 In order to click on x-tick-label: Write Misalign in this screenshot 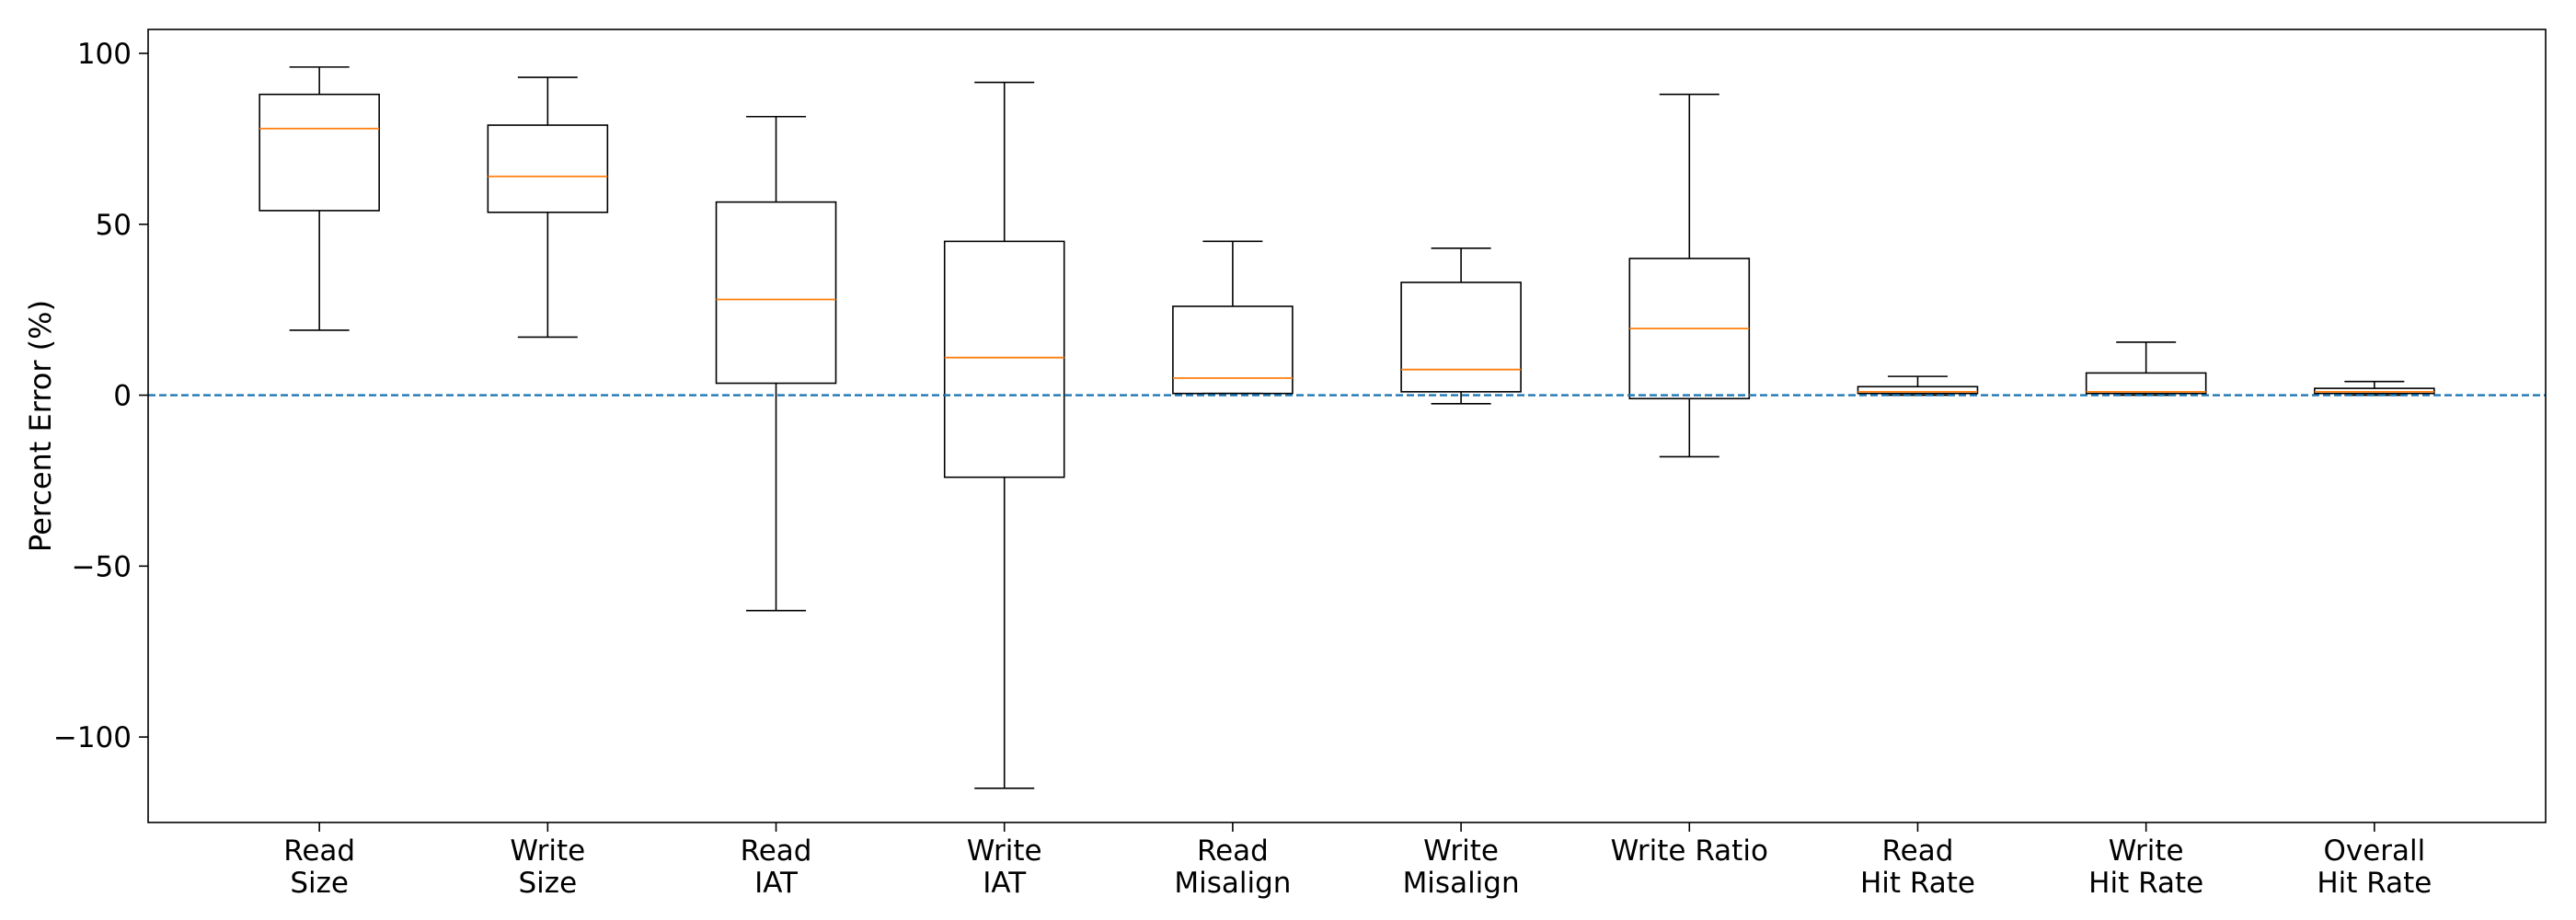, I will do `click(1461, 867)`.